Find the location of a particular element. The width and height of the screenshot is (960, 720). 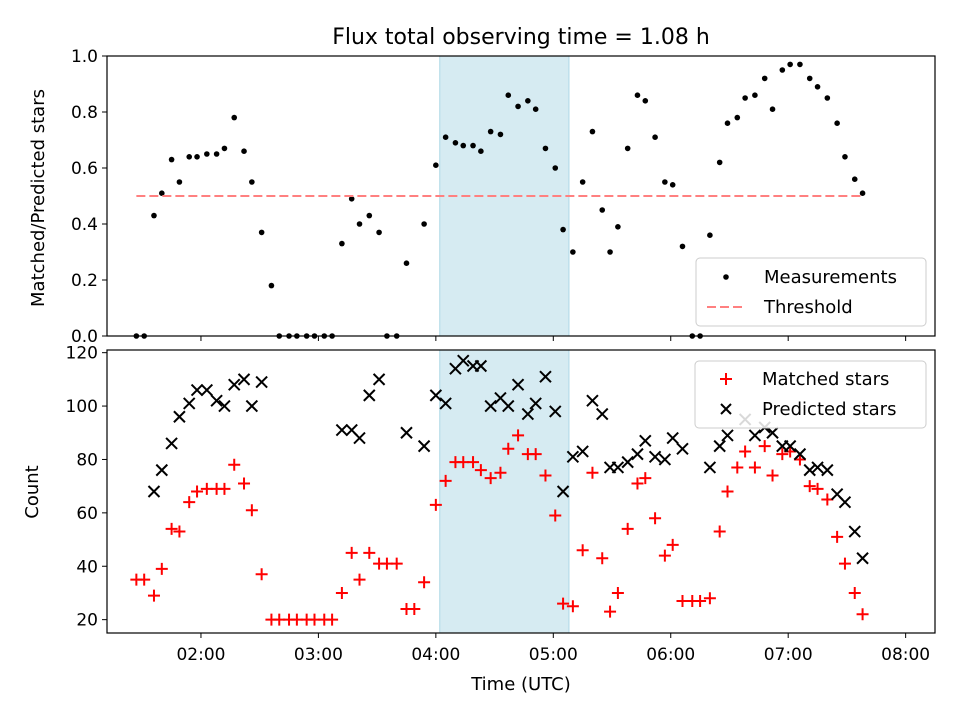

ratio-y-tick-label: 0.0 is located at coordinates (84, 337).